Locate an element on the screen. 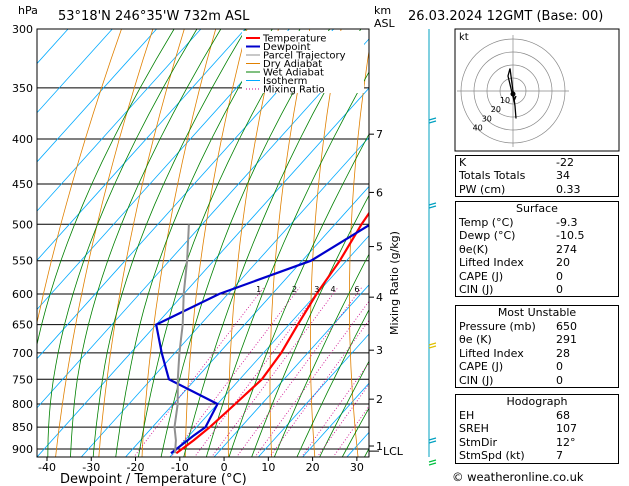 The height and width of the screenshot is (486, 629). datetime-title: 26.03.2024 12GMT (Base: 00) is located at coordinates (505, 16).